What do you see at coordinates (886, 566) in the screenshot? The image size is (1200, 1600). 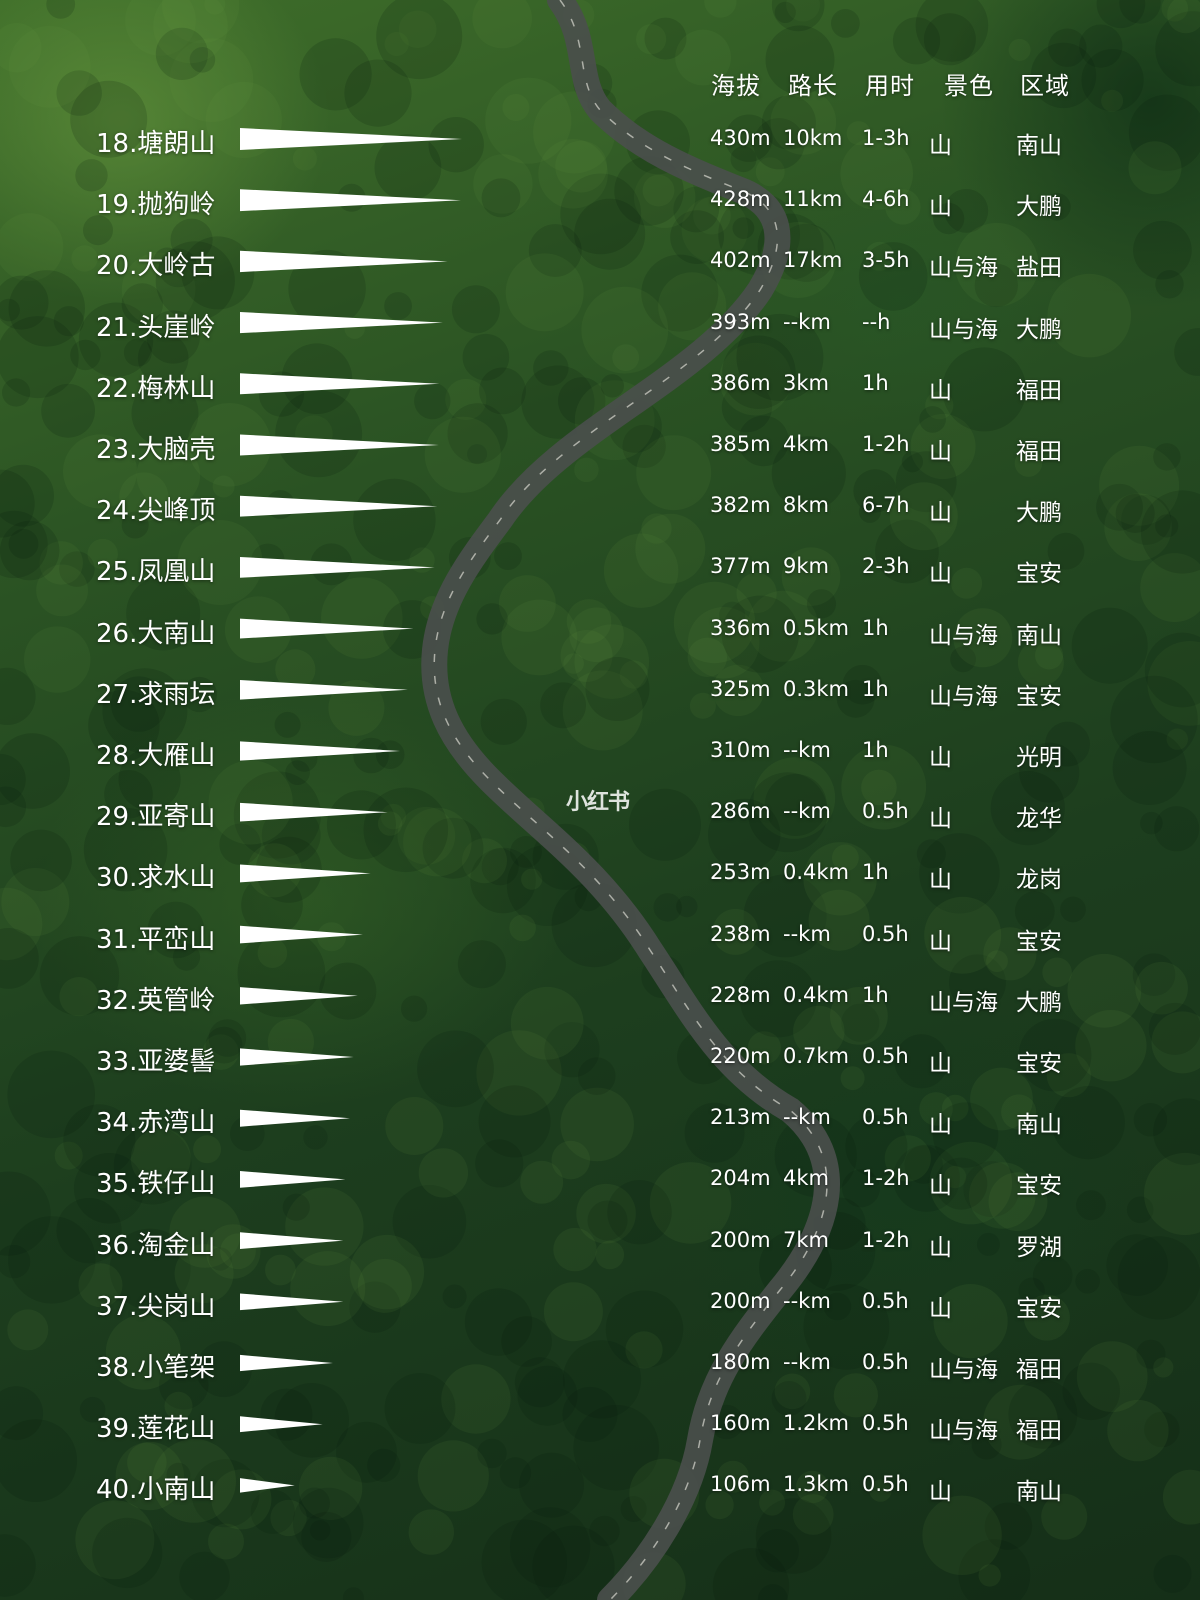 I see `duration-cell: 2-3h` at bounding box center [886, 566].